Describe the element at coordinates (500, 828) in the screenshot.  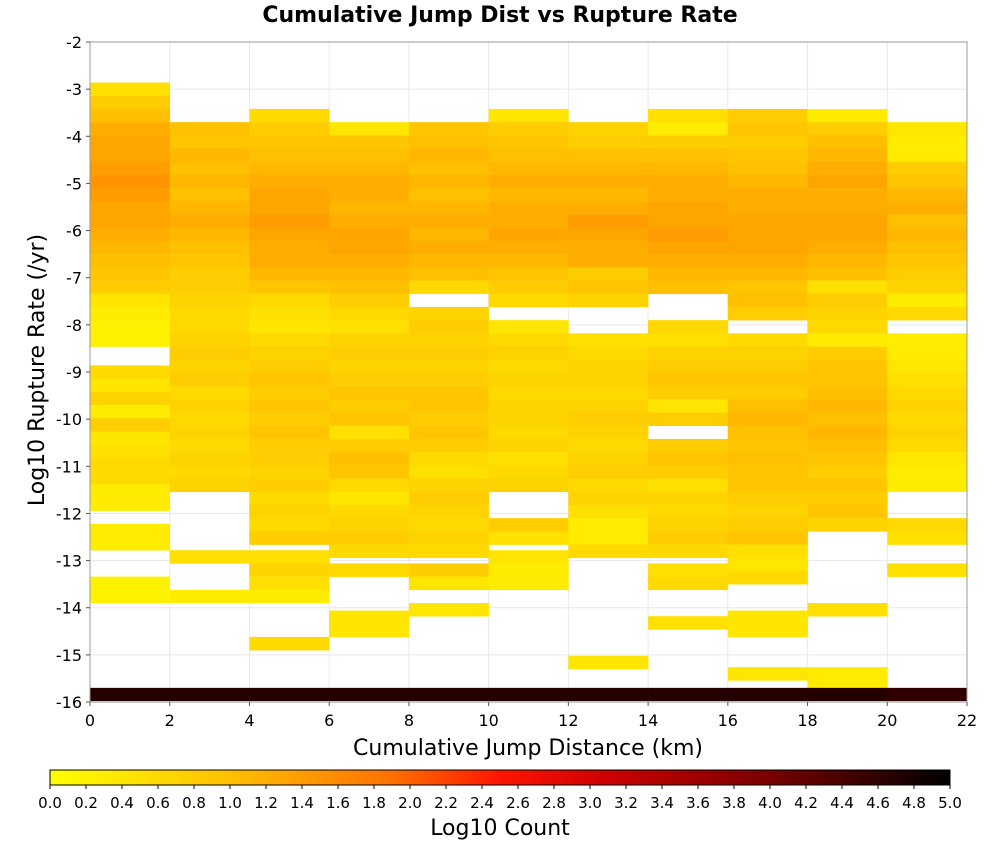
I see `colorbar-label: Log10 Count` at that location.